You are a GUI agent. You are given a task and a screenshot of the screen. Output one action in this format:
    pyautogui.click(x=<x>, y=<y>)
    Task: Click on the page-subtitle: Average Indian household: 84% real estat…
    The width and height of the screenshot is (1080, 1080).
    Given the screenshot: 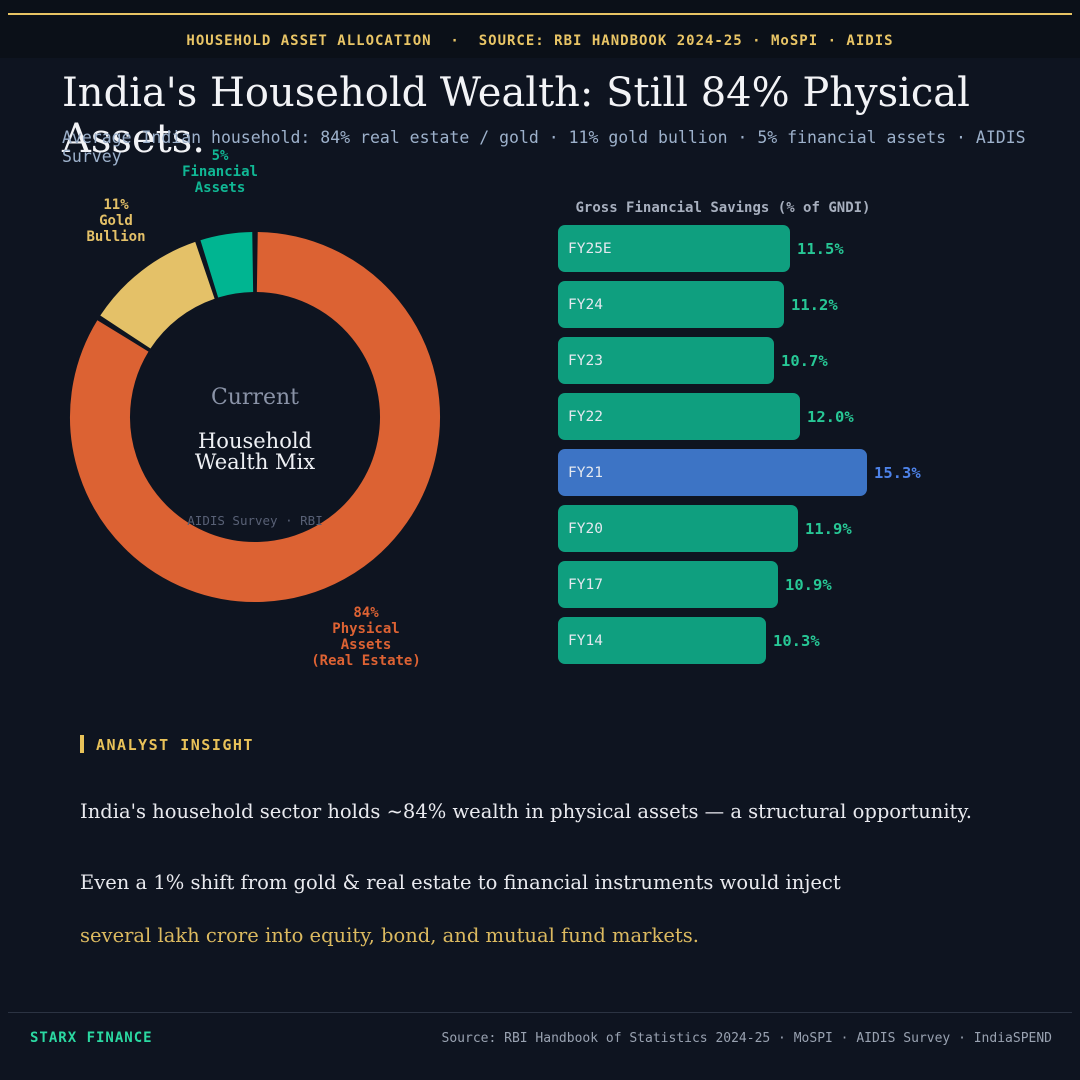 What is the action you would take?
    pyautogui.click(x=544, y=147)
    